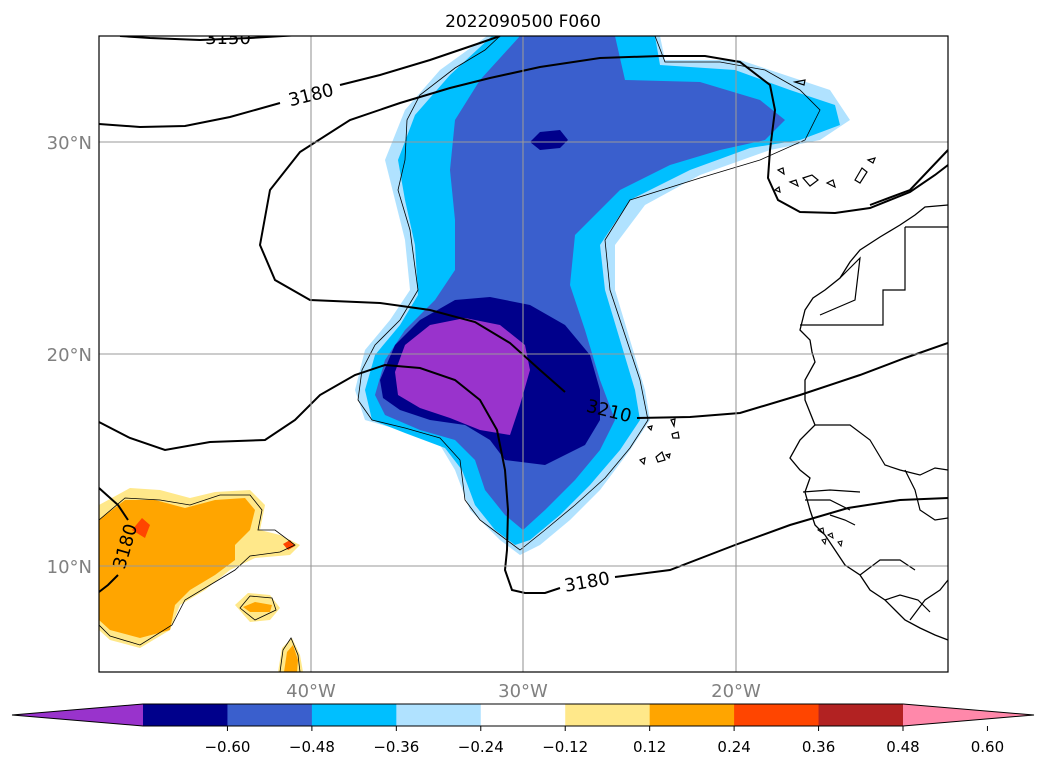  Describe the element at coordinates (565, 747) in the screenshot. I see `colorbar-tick-label: −0.12` at that location.